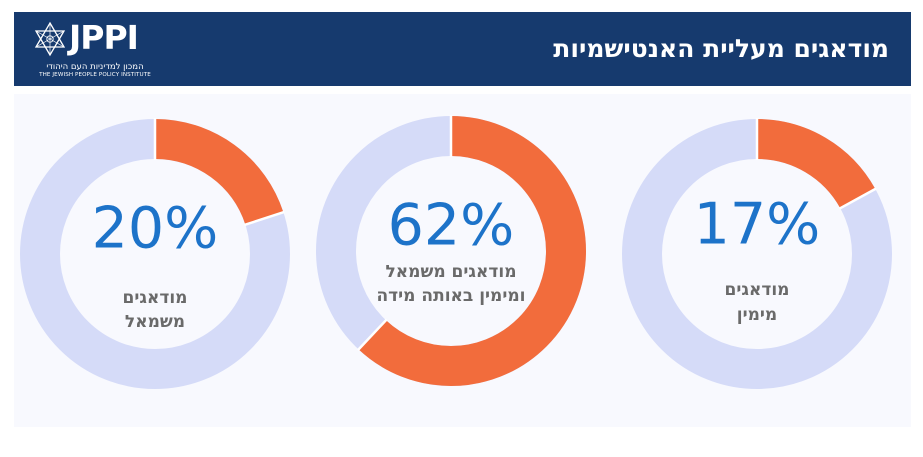  I want to click on percent-label: 17%, so click(757, 225).